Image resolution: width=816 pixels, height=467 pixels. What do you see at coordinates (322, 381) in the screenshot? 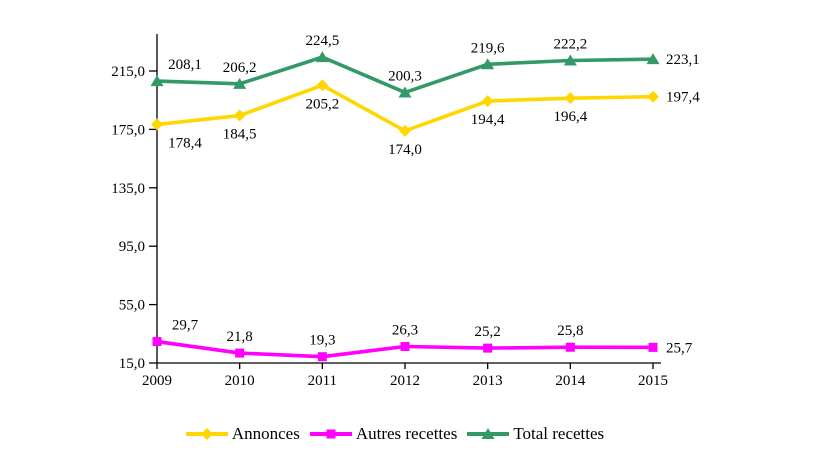
I see `x-tick-label: 2011` at bounding box center [322, 381].